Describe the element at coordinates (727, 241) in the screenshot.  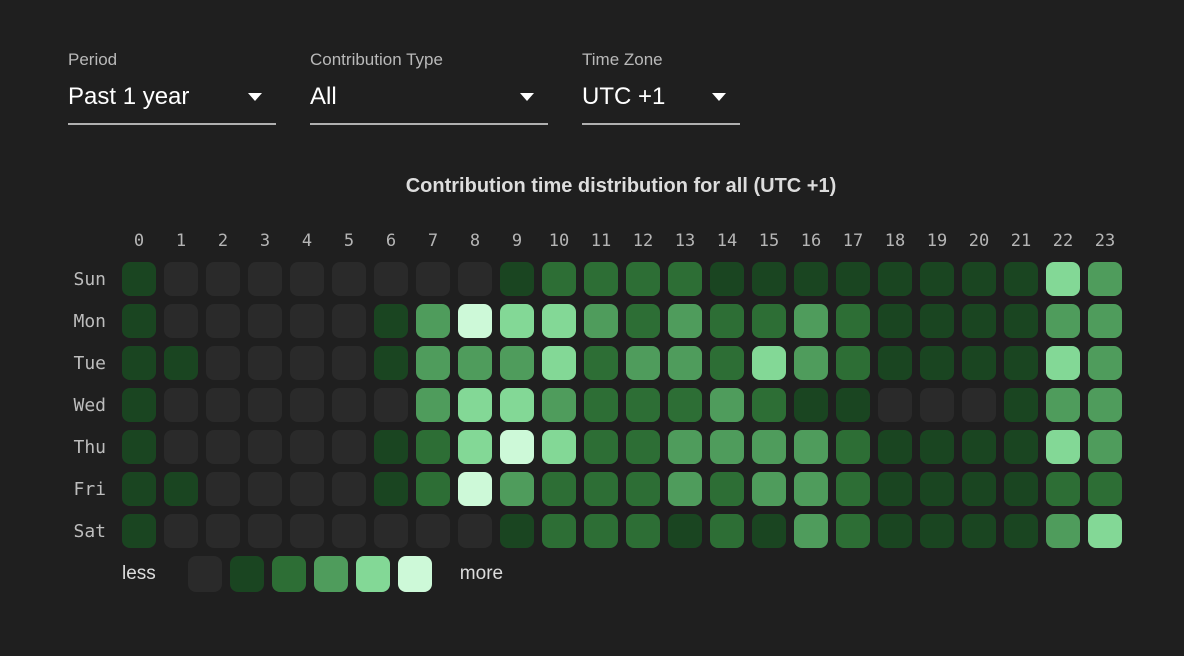
I see `hour-label: 14` at that location.